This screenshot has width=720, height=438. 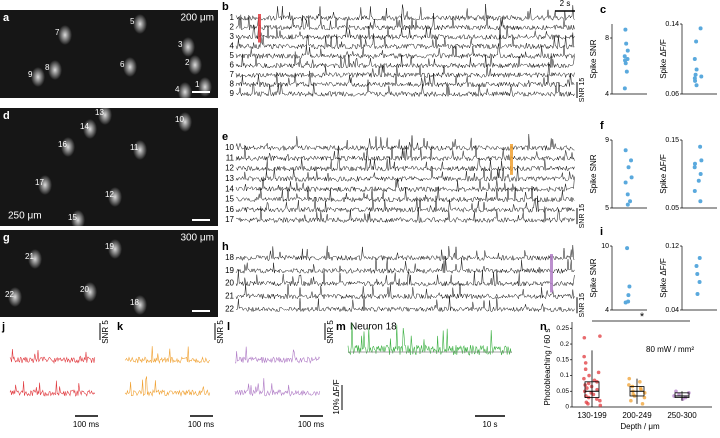 I want to click on panel-label: c, so click(x=603, y=10).